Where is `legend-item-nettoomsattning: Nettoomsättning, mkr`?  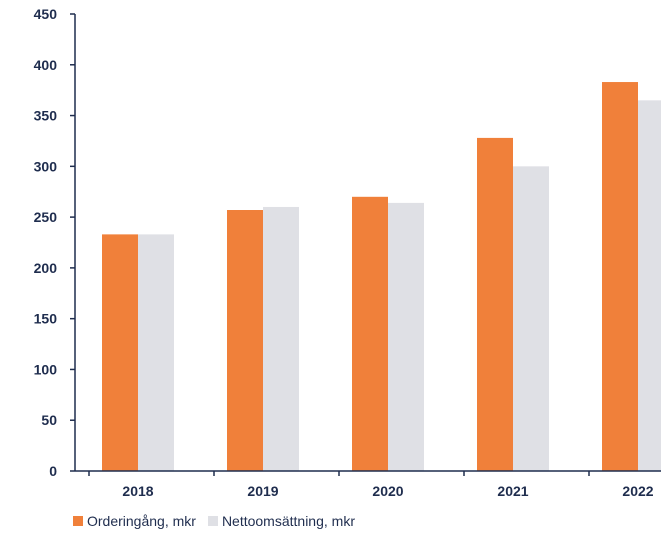 legend-item-nettoomsattning: Nettoomsättning, mkr is located at coordinates (281, 521).